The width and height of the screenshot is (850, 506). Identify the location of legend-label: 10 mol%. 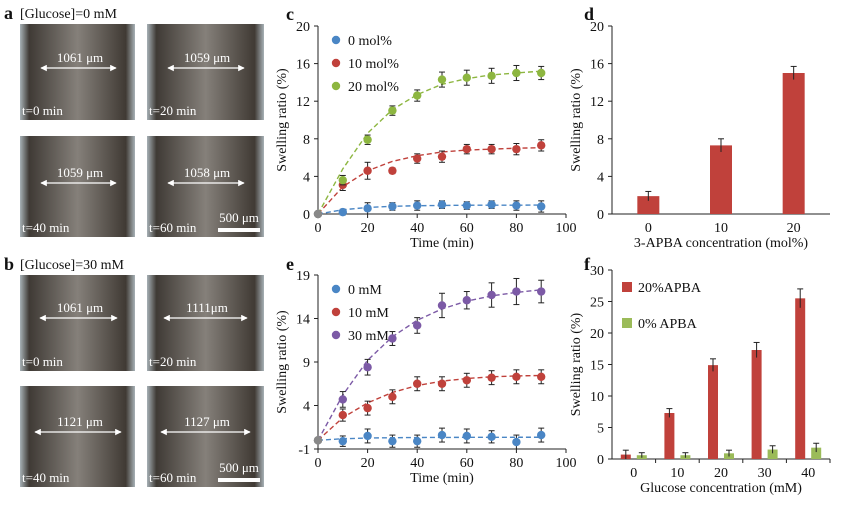
(373, 64).